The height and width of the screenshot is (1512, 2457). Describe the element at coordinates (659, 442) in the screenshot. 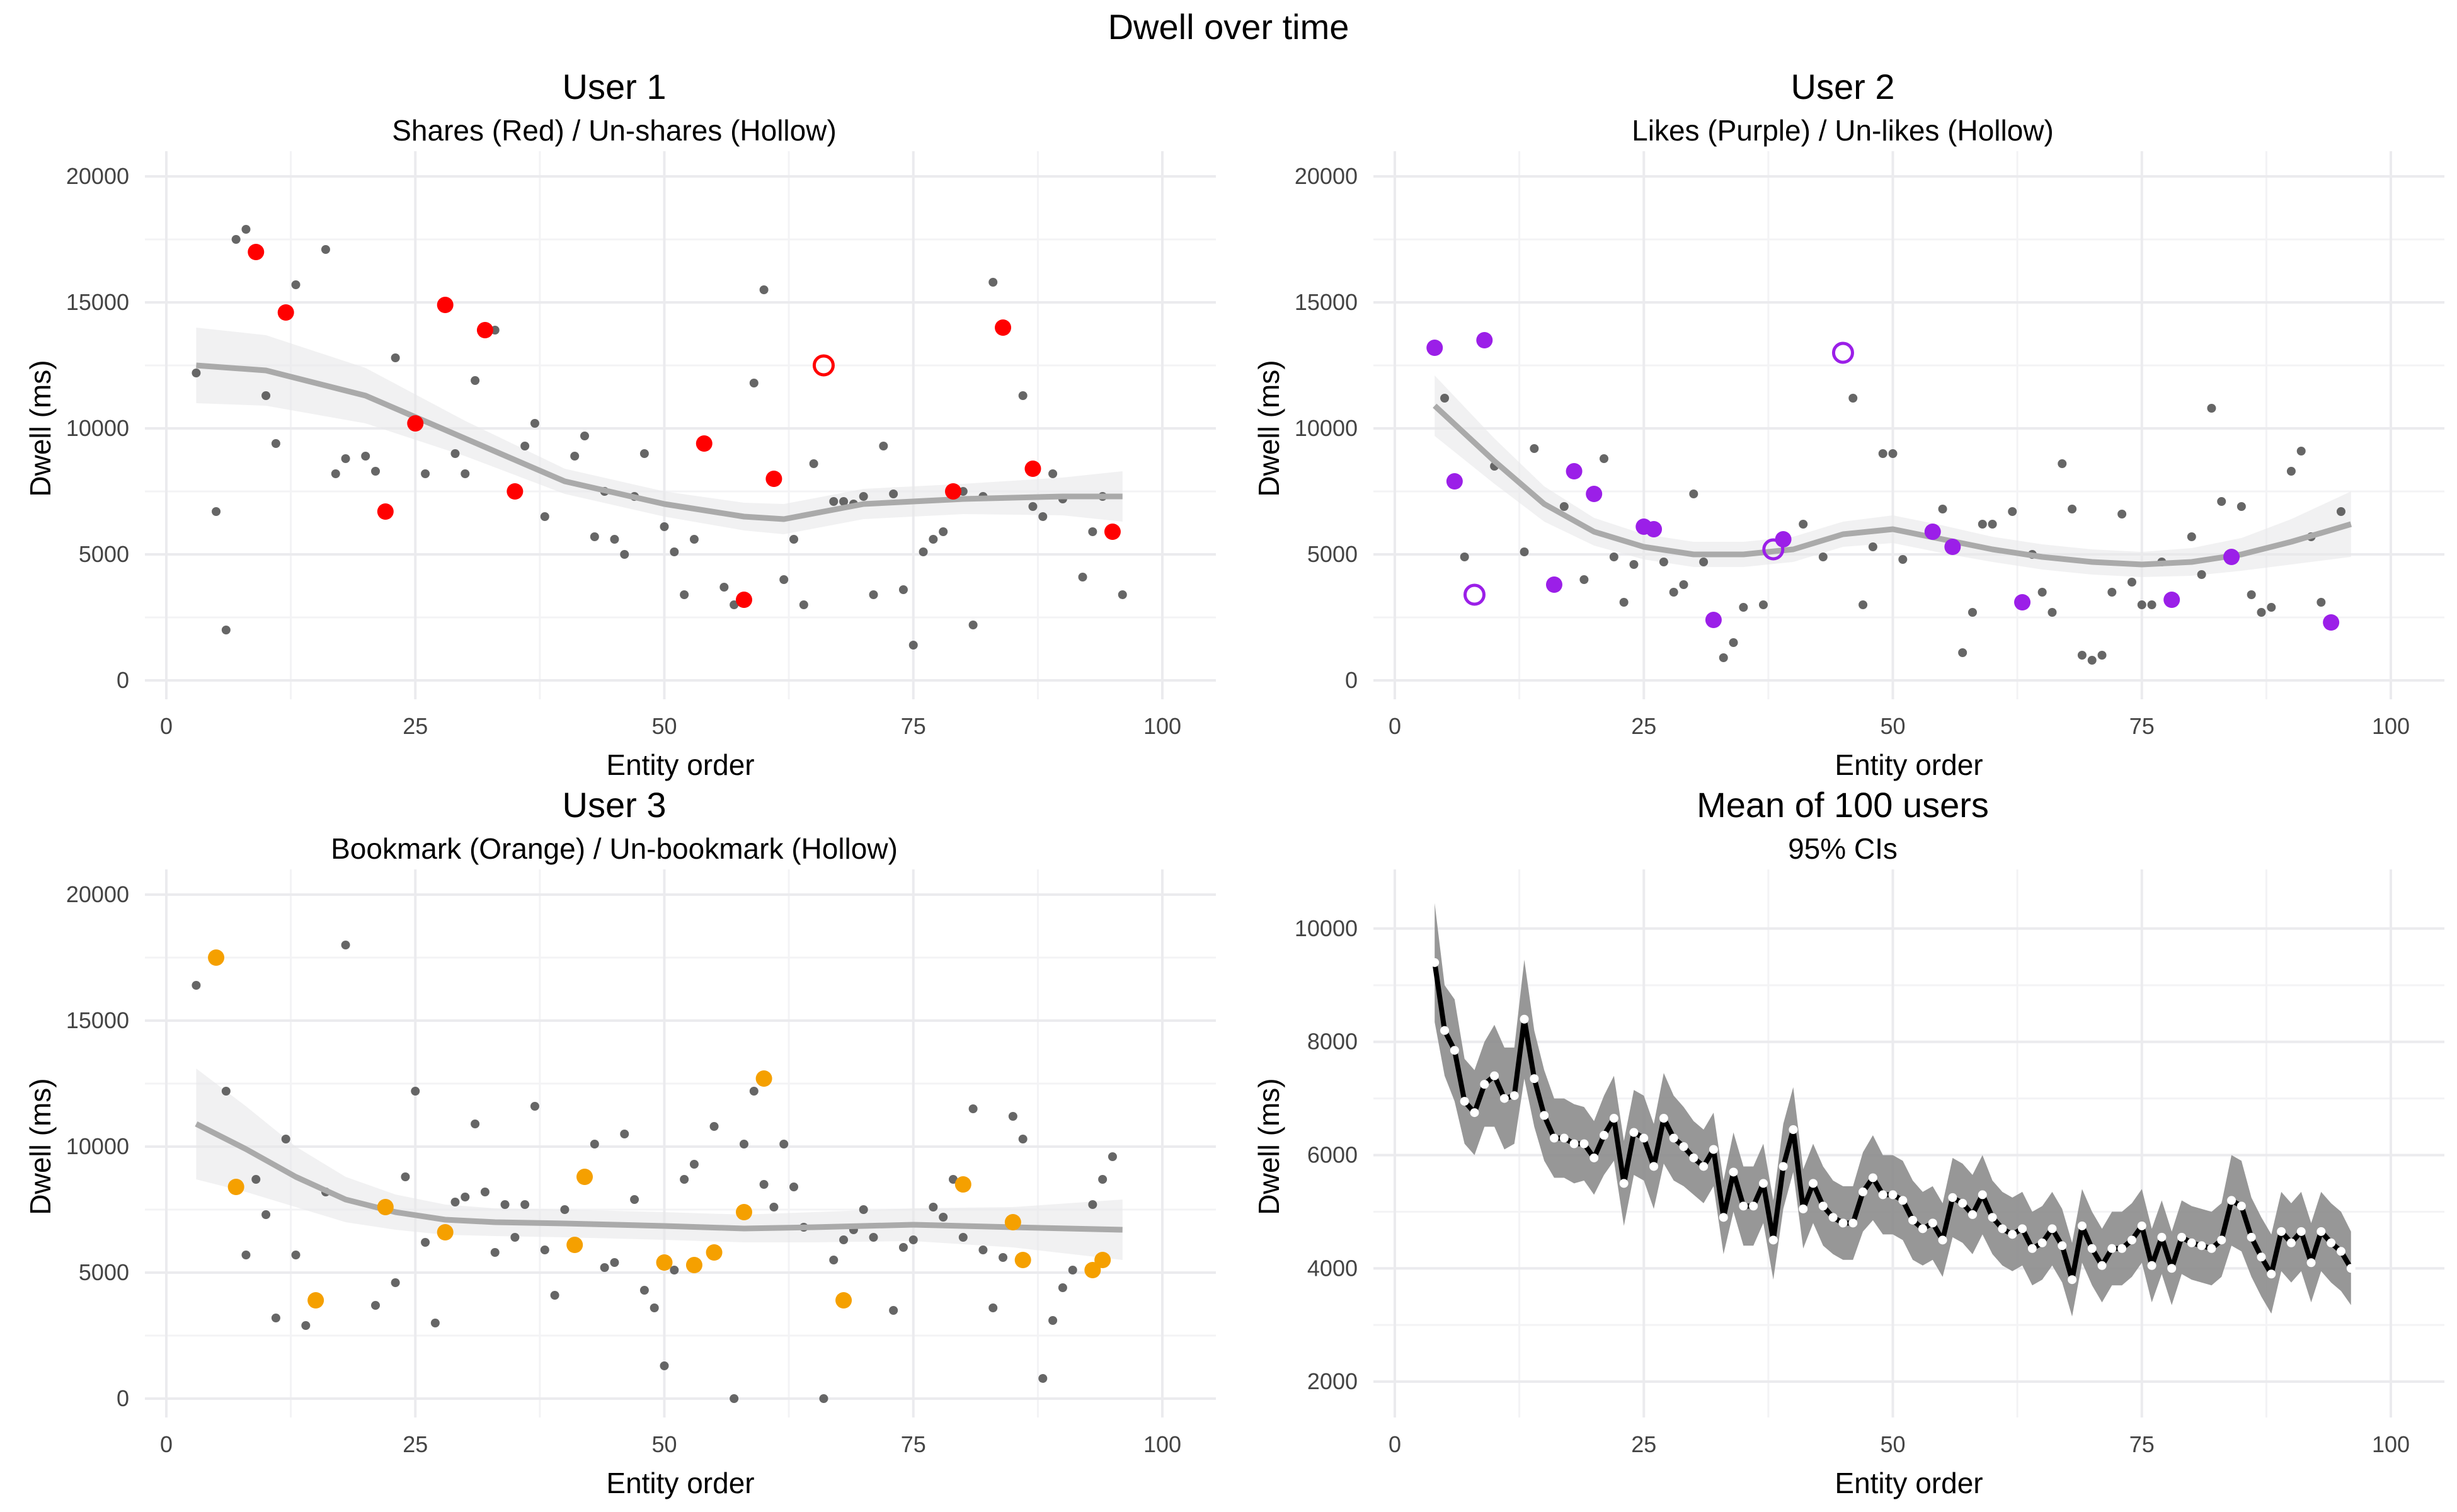

I see `smooth-line` at that location.